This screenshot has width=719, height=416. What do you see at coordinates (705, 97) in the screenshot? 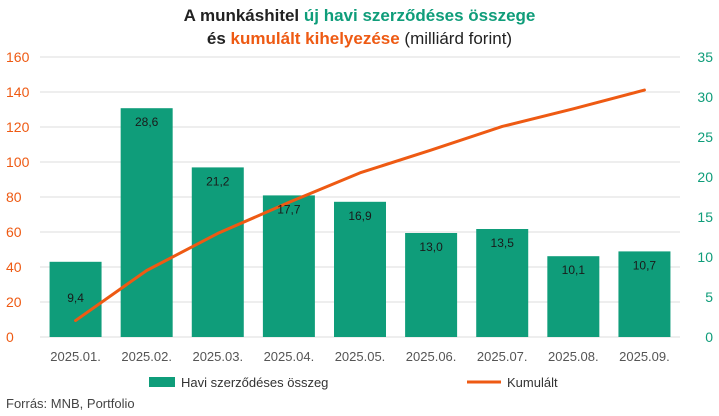
I see `y-right-tick-label: 30` at bounding box center [705, 97].